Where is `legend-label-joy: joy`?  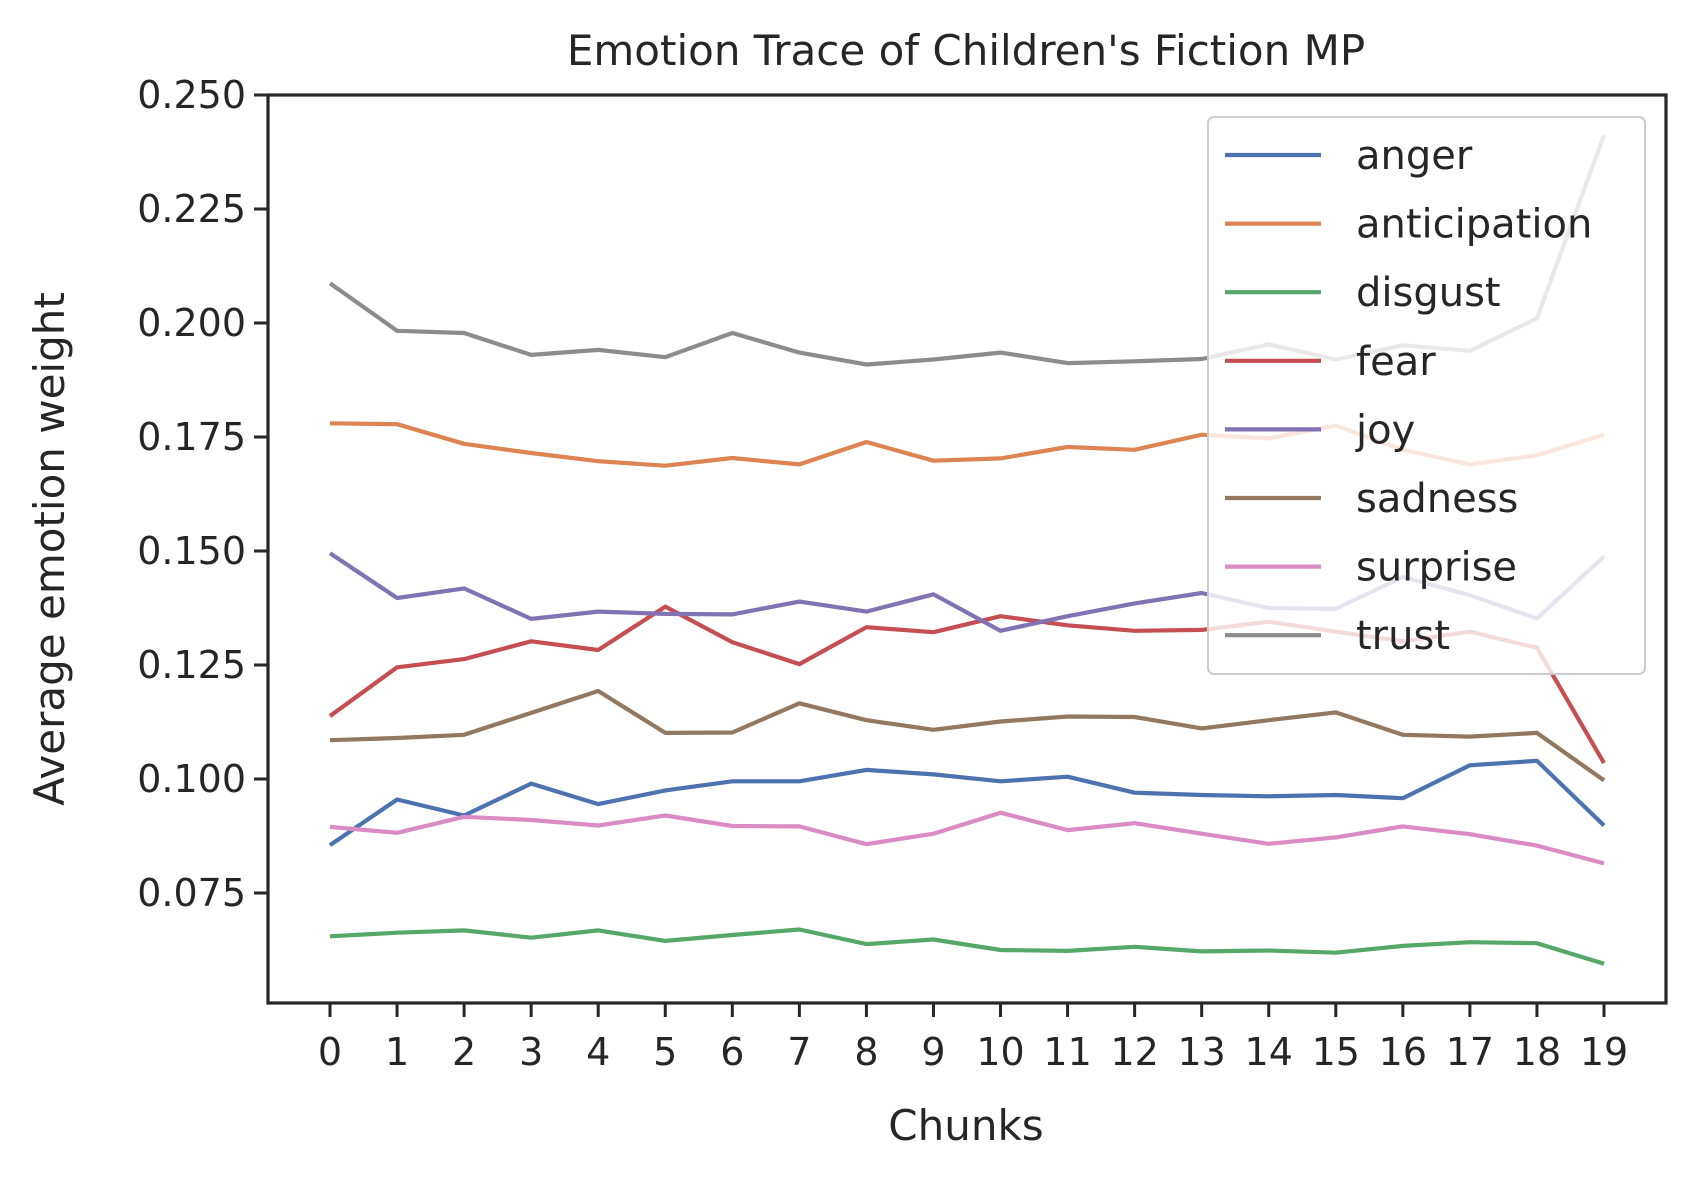
legend-label-joy: joy is located at coordinates (1385, 430).